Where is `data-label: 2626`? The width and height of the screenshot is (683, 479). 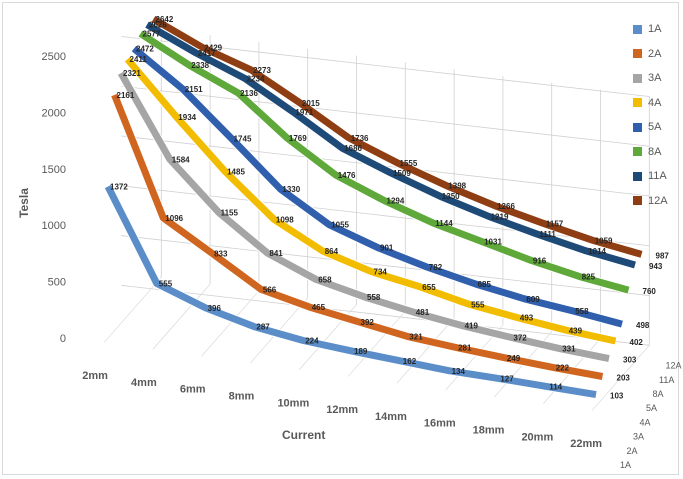 data-label: 2626 is located at coordinates (158, 25).